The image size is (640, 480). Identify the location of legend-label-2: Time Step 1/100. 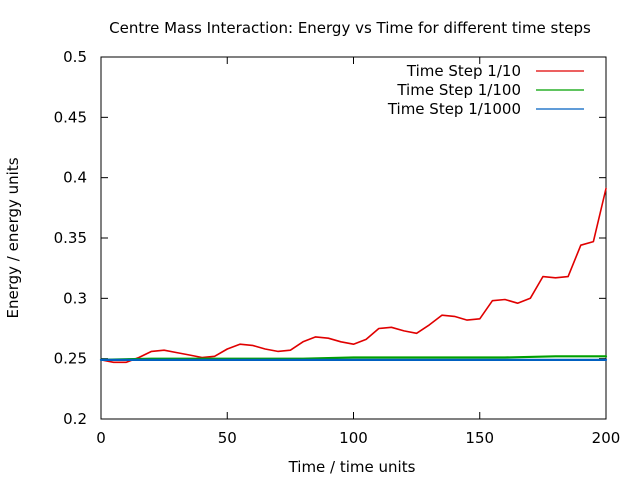
(458, 90).